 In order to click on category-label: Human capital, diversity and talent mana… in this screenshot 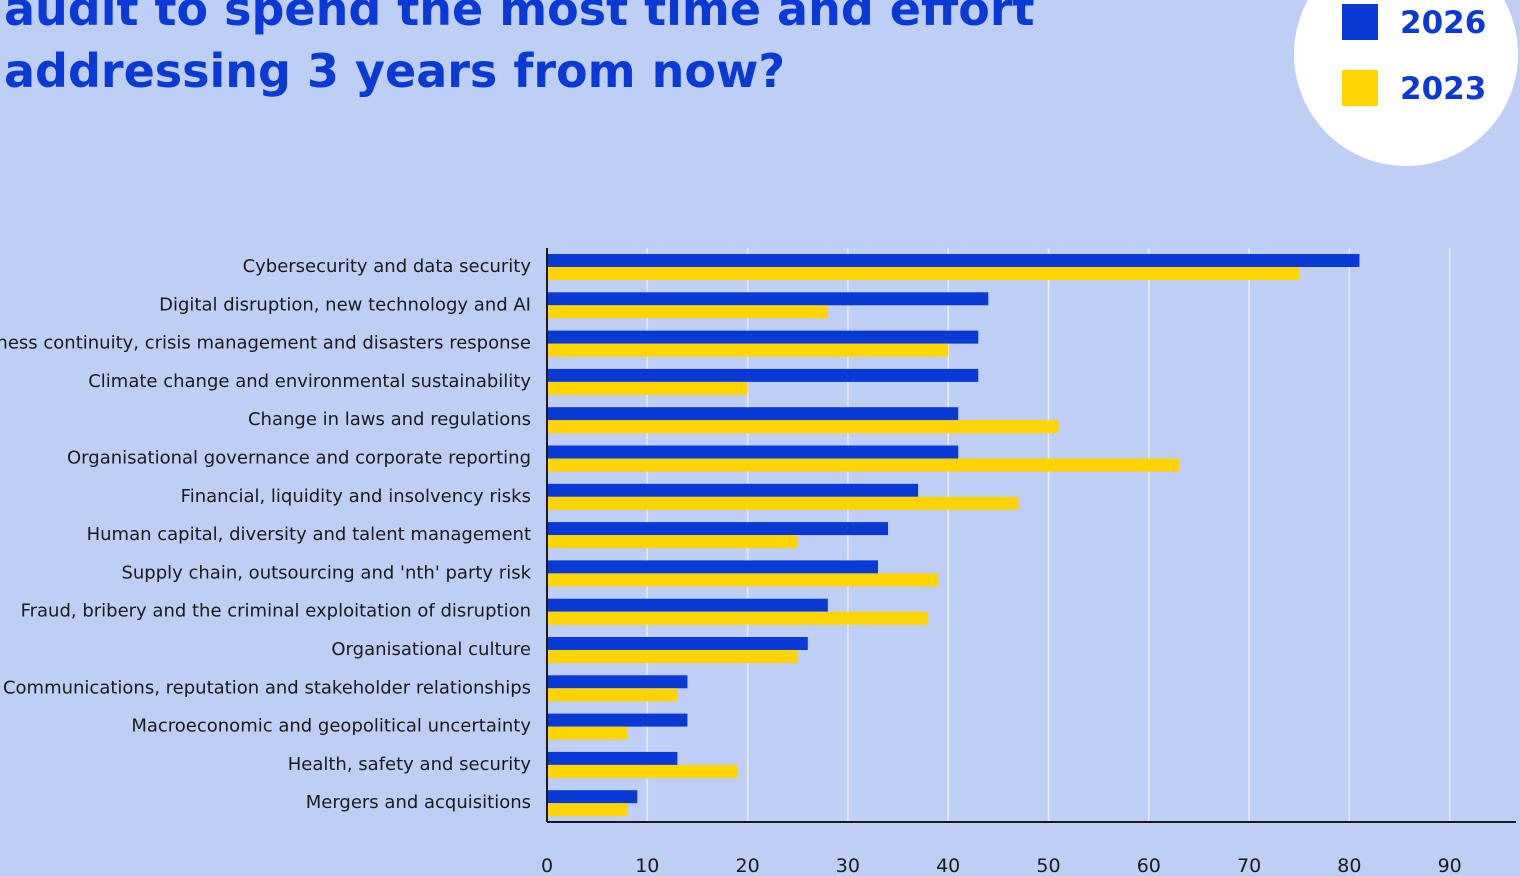, I will do `click(309, 534)`.